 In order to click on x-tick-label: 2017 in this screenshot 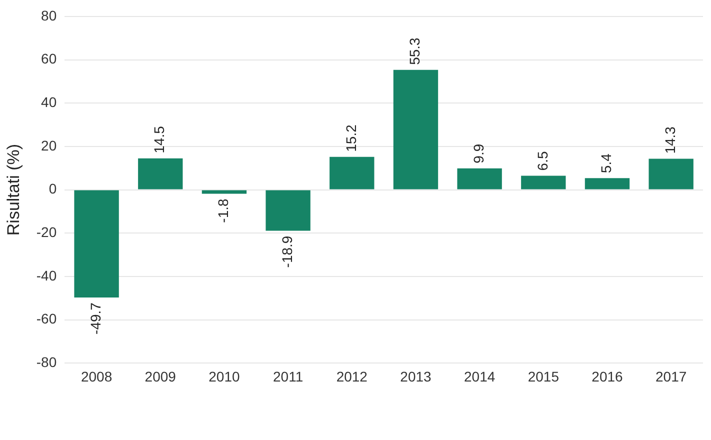, I will do `click(671, 376)`.